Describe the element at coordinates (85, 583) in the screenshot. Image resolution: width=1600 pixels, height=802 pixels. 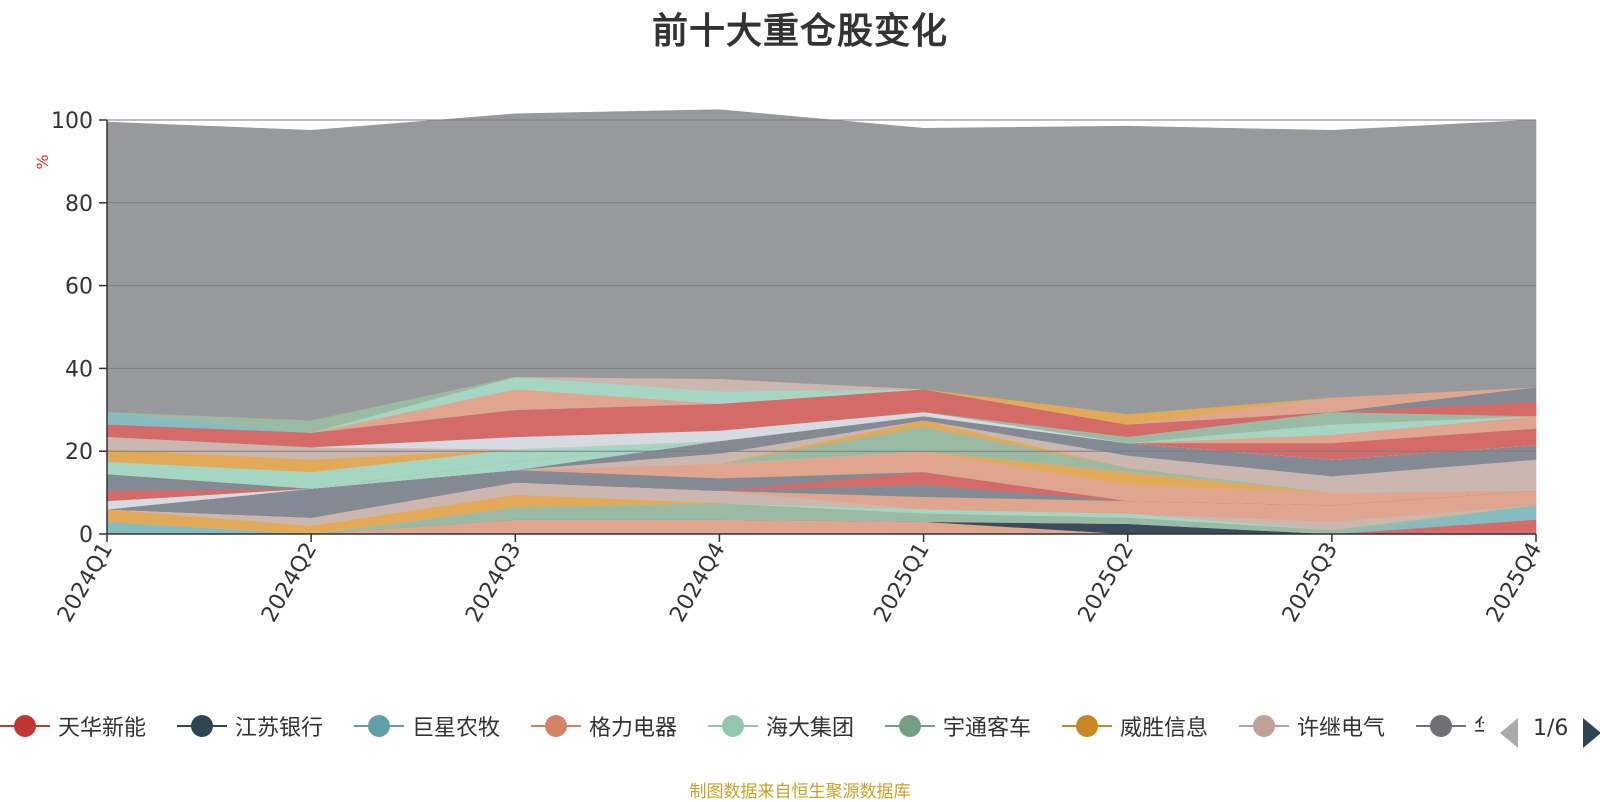
I see `x-tick-label-2024Q1: 2024Q1` at that location.